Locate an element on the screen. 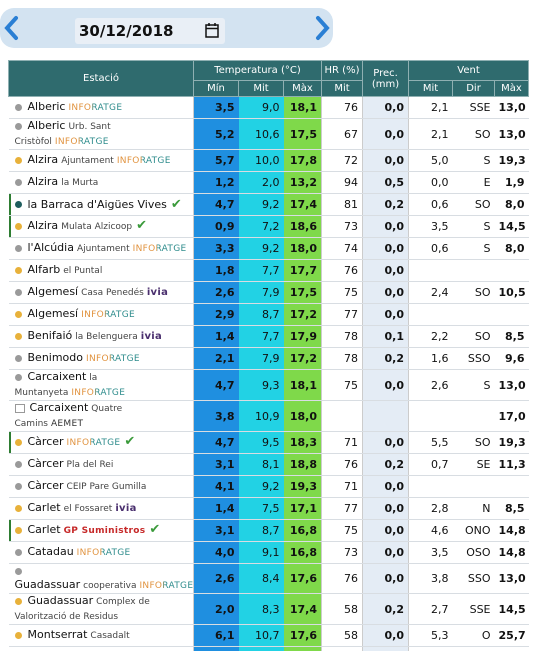  date-text: 30/12/2018 is located at coordinates (126, 31).